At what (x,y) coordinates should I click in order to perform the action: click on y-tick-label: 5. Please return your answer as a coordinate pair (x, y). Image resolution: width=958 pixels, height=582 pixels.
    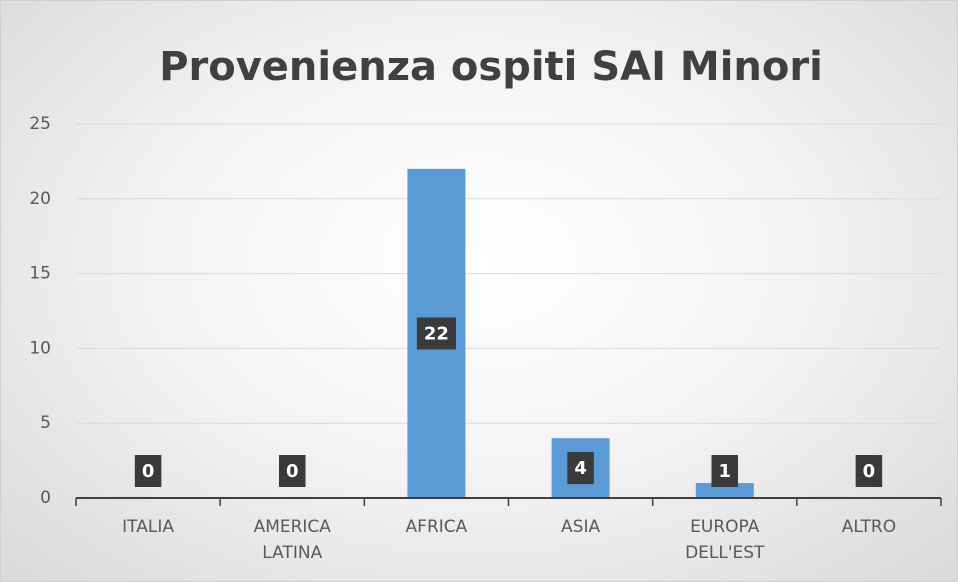
    Looking at the image, I should click on (45, 423).